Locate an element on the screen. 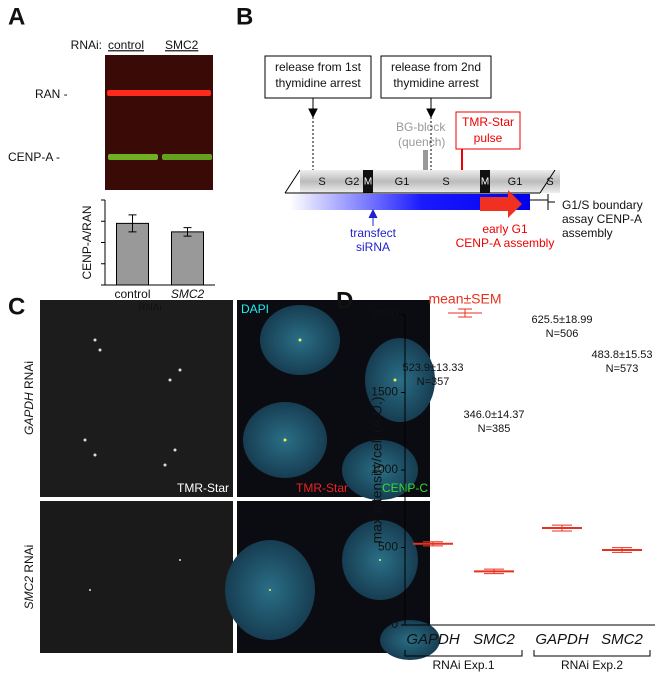 The width and height of the screenshot is (661, 674). assembly-arrow is located at coordinates (501, 204).